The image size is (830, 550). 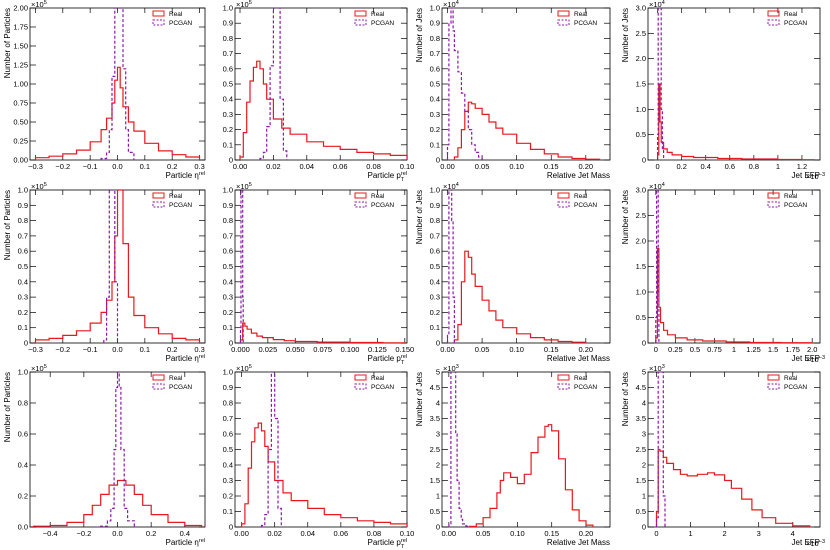 I want to click on x-tick-label: 0.6, so click(x=730, y=166).